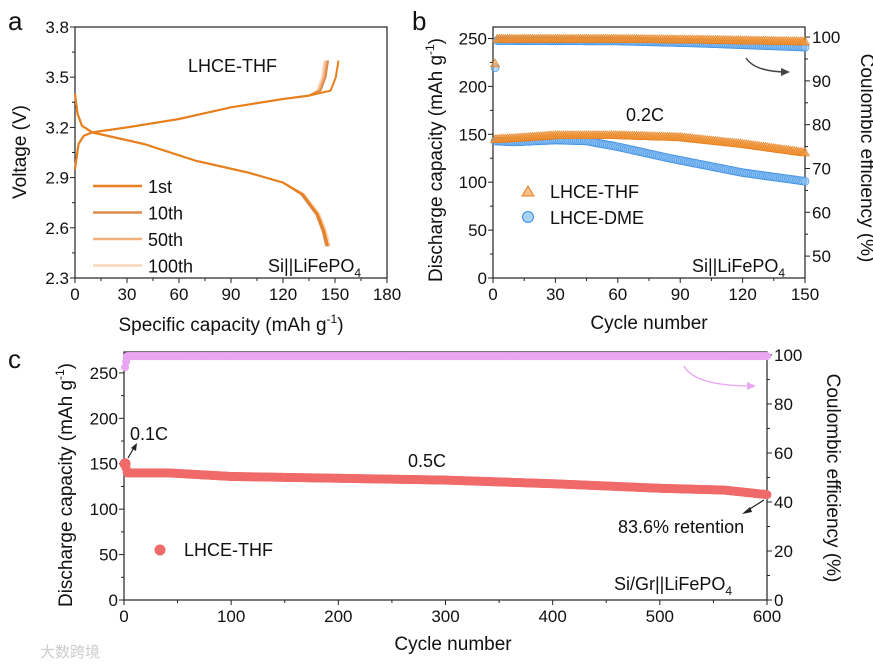 The width and height of the screenshot is (873, 664). What do you see at coordinates (149, 434) in the screenshot?
I see `panel-c-rate-label-1: 0.1C` at bounding box center [149, 434].